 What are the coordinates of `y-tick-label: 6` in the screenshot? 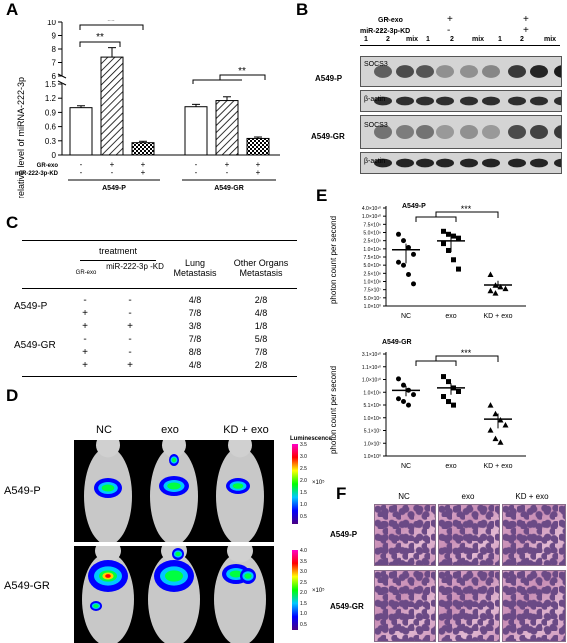 It's located at (54, 76).